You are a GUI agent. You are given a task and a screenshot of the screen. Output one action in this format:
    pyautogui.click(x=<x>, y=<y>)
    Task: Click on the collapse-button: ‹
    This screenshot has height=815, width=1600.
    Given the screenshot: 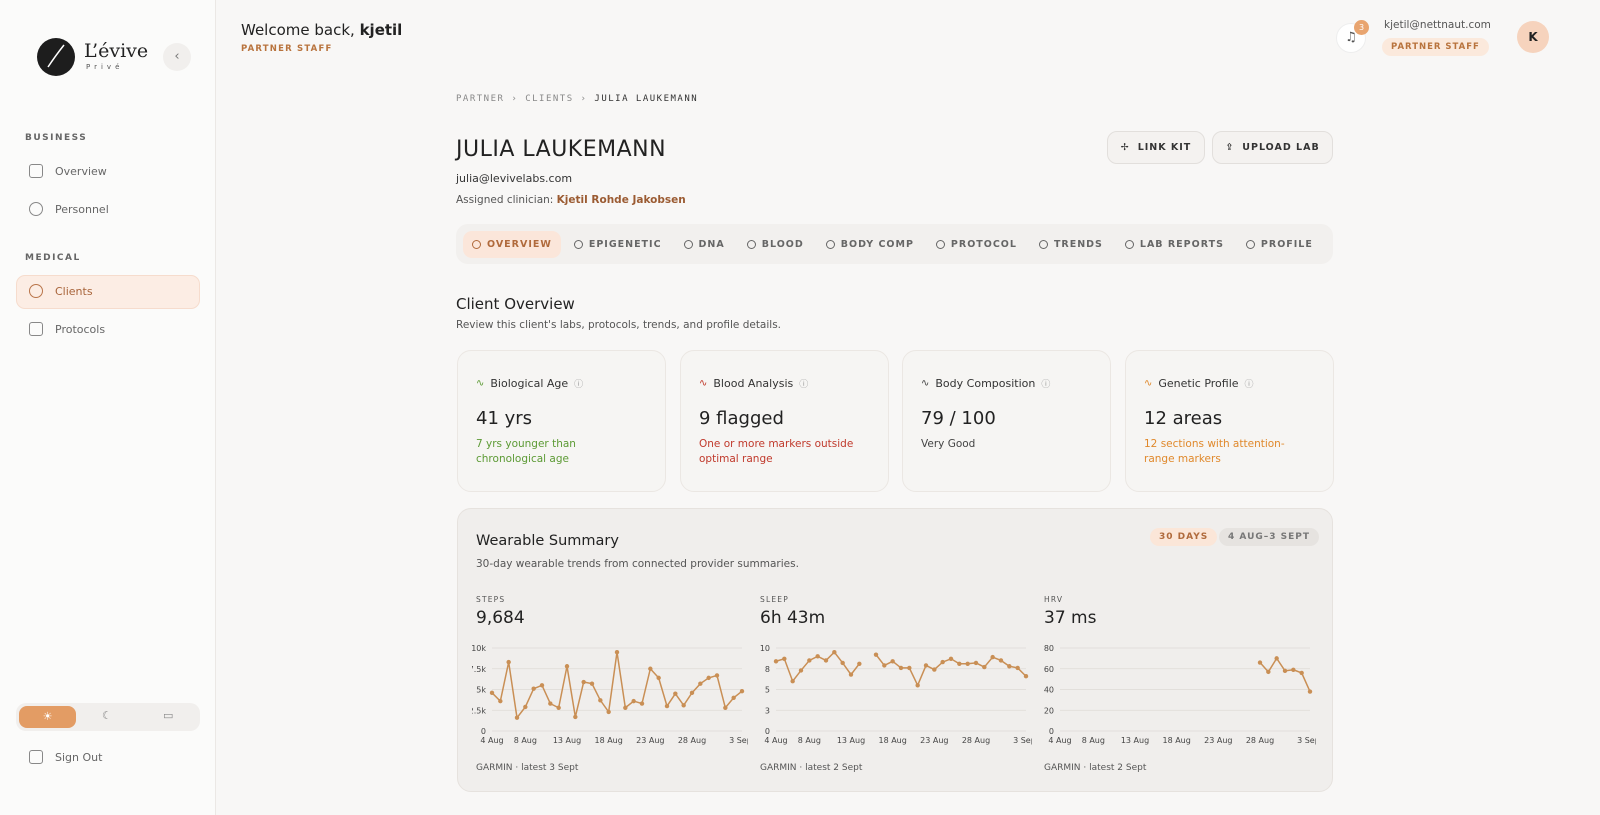 What is the action you would take?
    pyautogui.click(x=177, y=57)
    